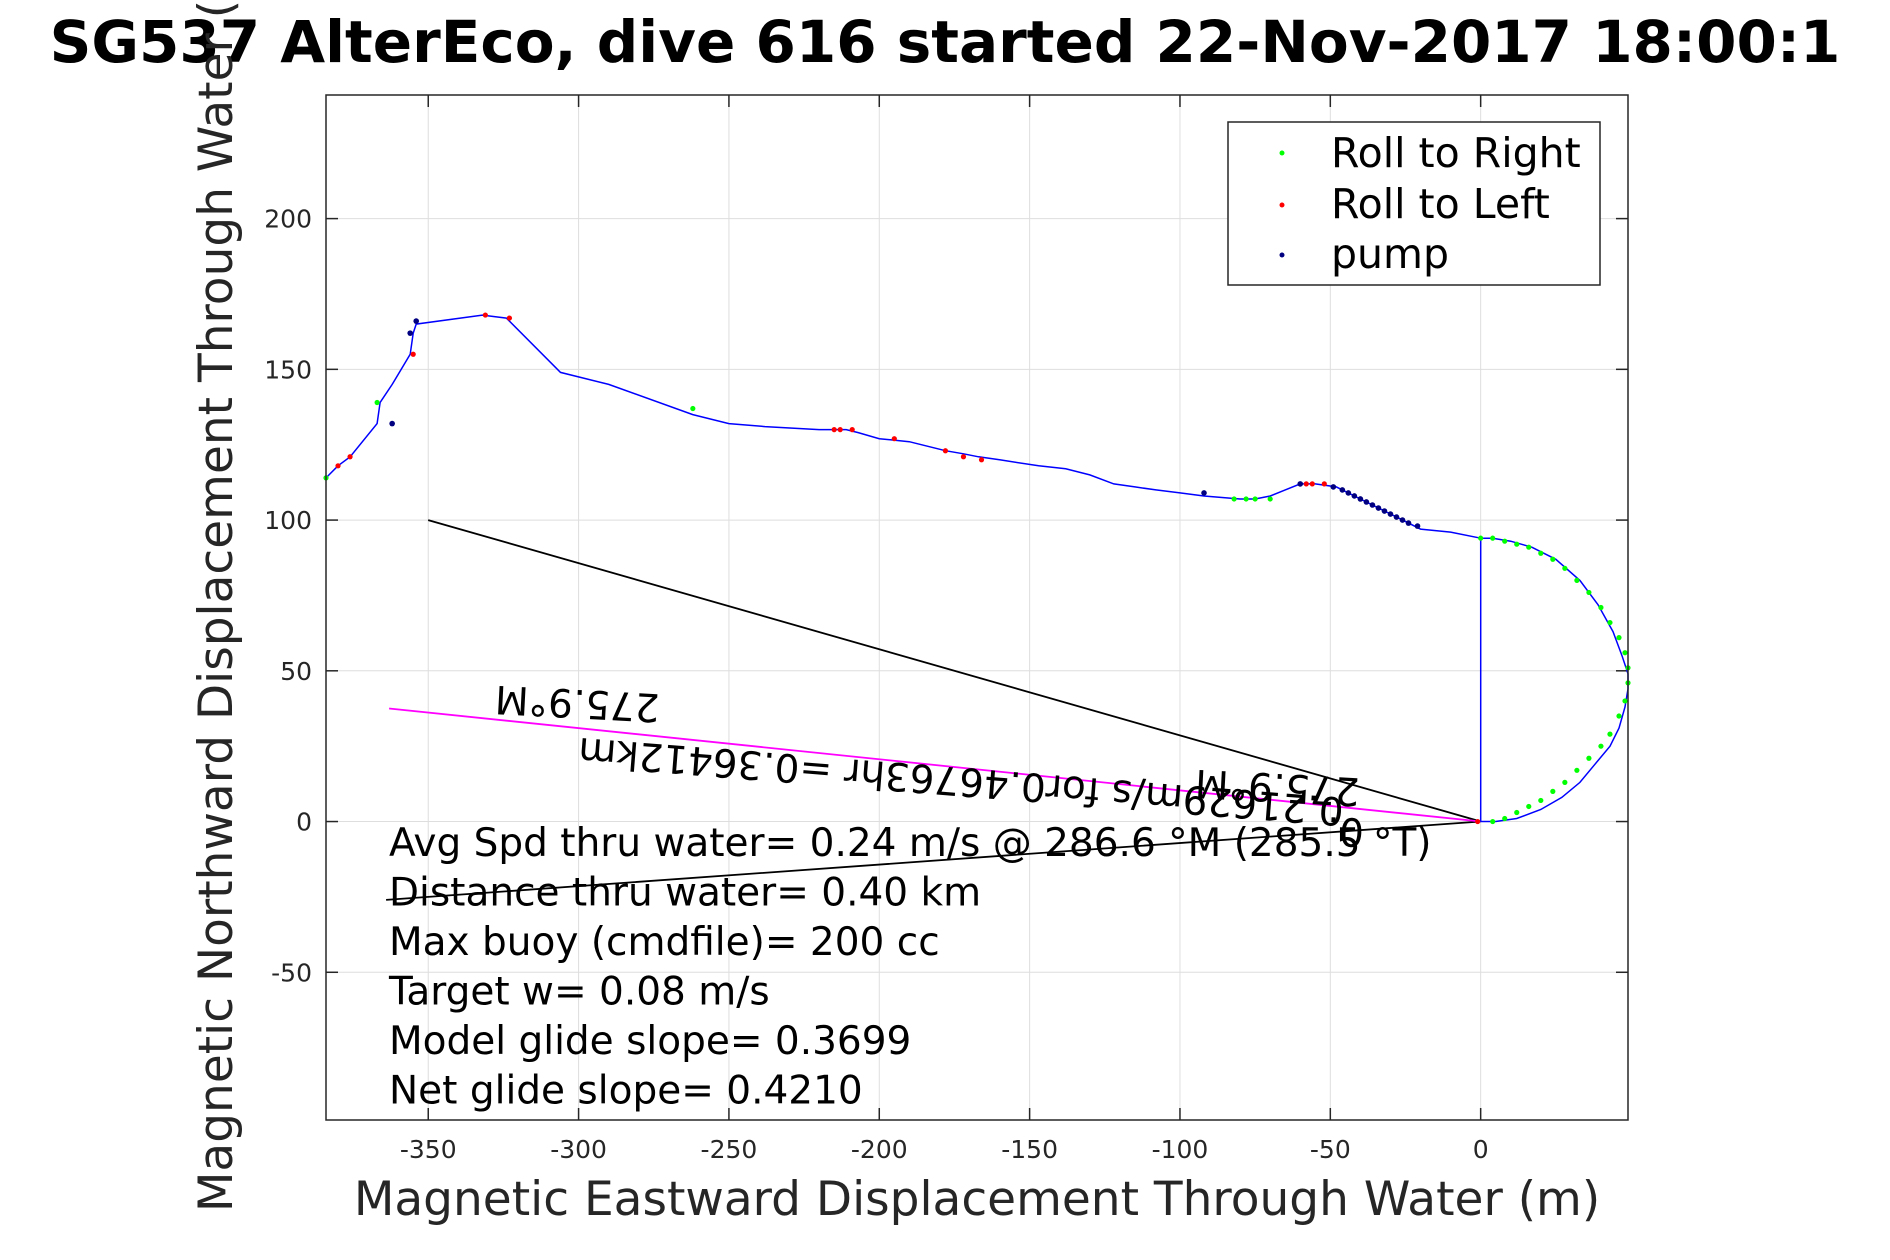 The height and width of the screenshot is (1260, 1890). Describe the element at coordinates (304, 822) in the screenshot. I see `y-tick-label: 0` at that location.